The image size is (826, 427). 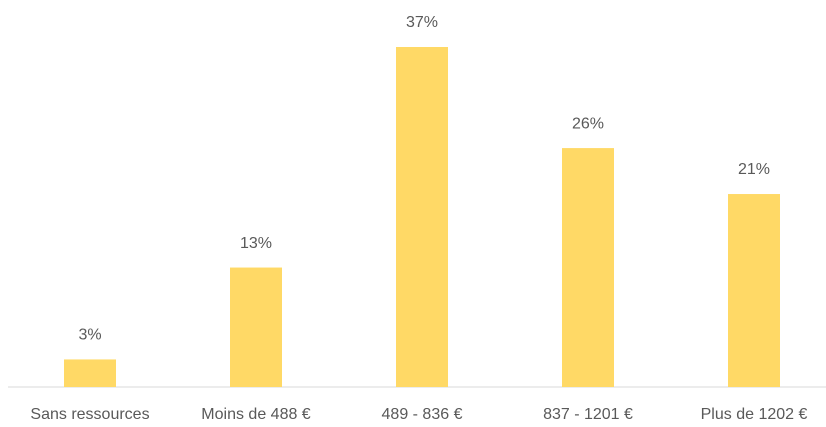 I want to click on x-tick-label: Moins de 488 €, so click(x=256, y=414).